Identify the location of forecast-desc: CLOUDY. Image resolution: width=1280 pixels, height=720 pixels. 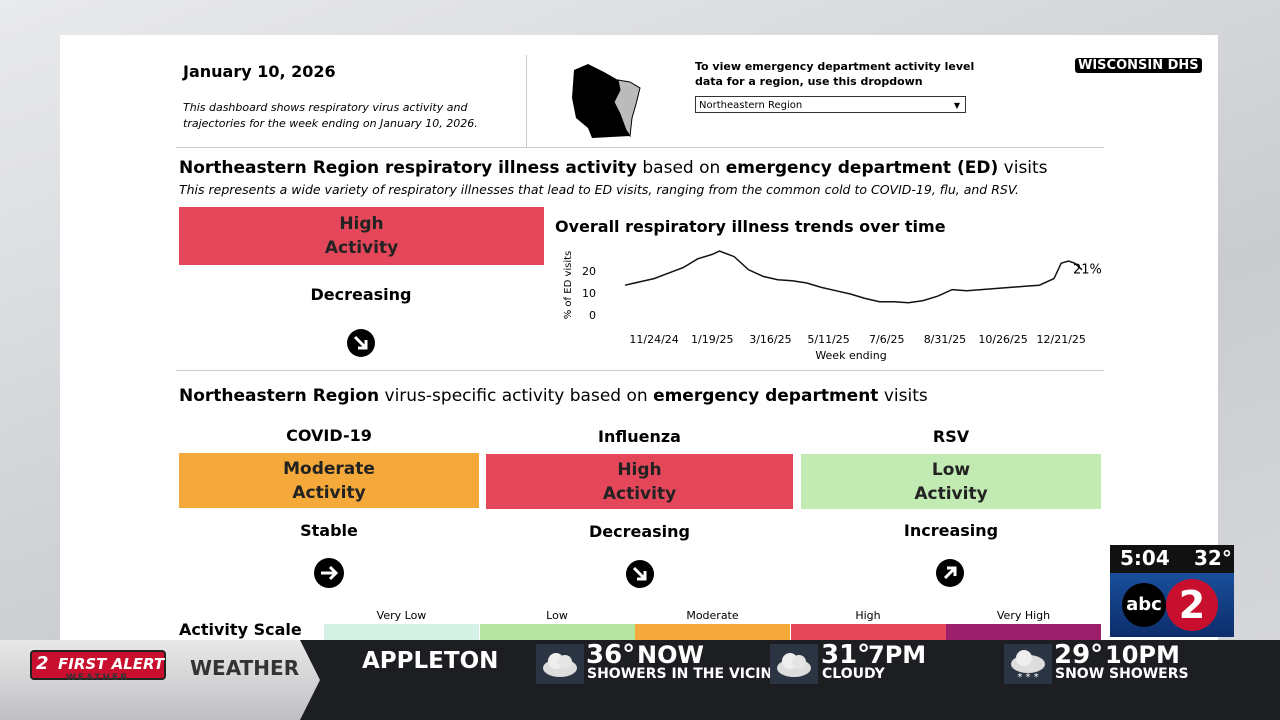
(853, 674).